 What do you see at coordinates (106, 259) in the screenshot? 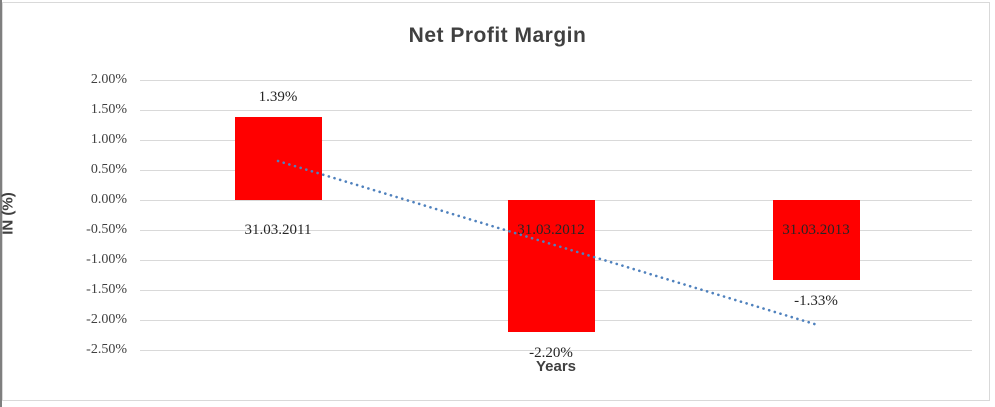
I see `y-tick-label: -1.00%` at bounding box center [106, 259].